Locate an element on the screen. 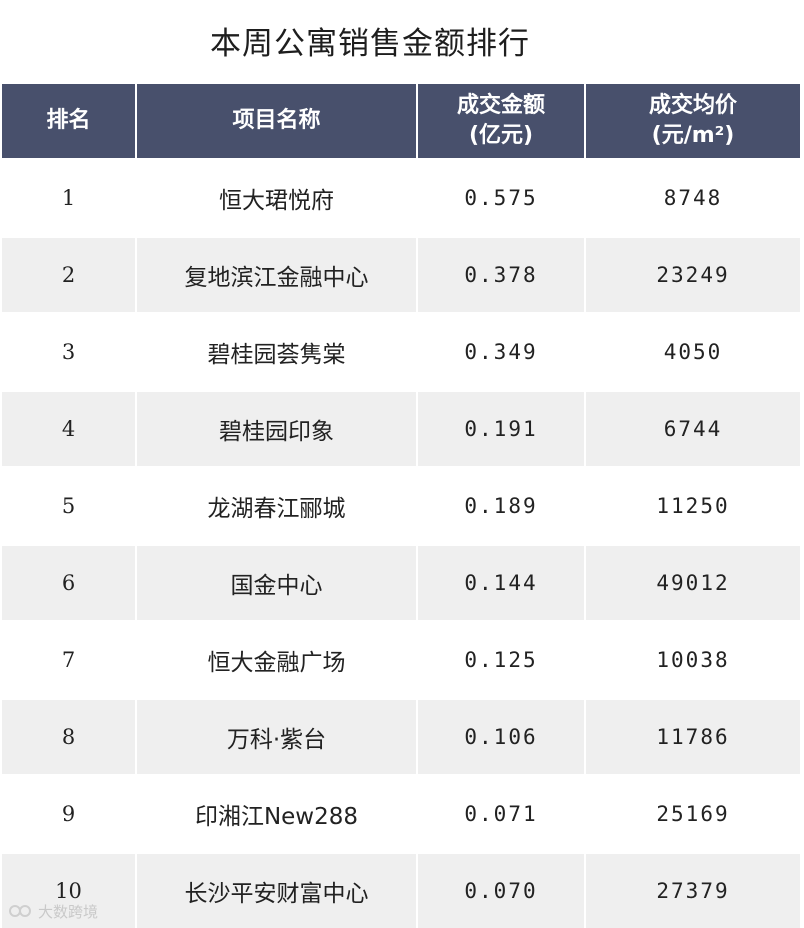  amount-cell: 0.125 is located at coordinates (501, 660).